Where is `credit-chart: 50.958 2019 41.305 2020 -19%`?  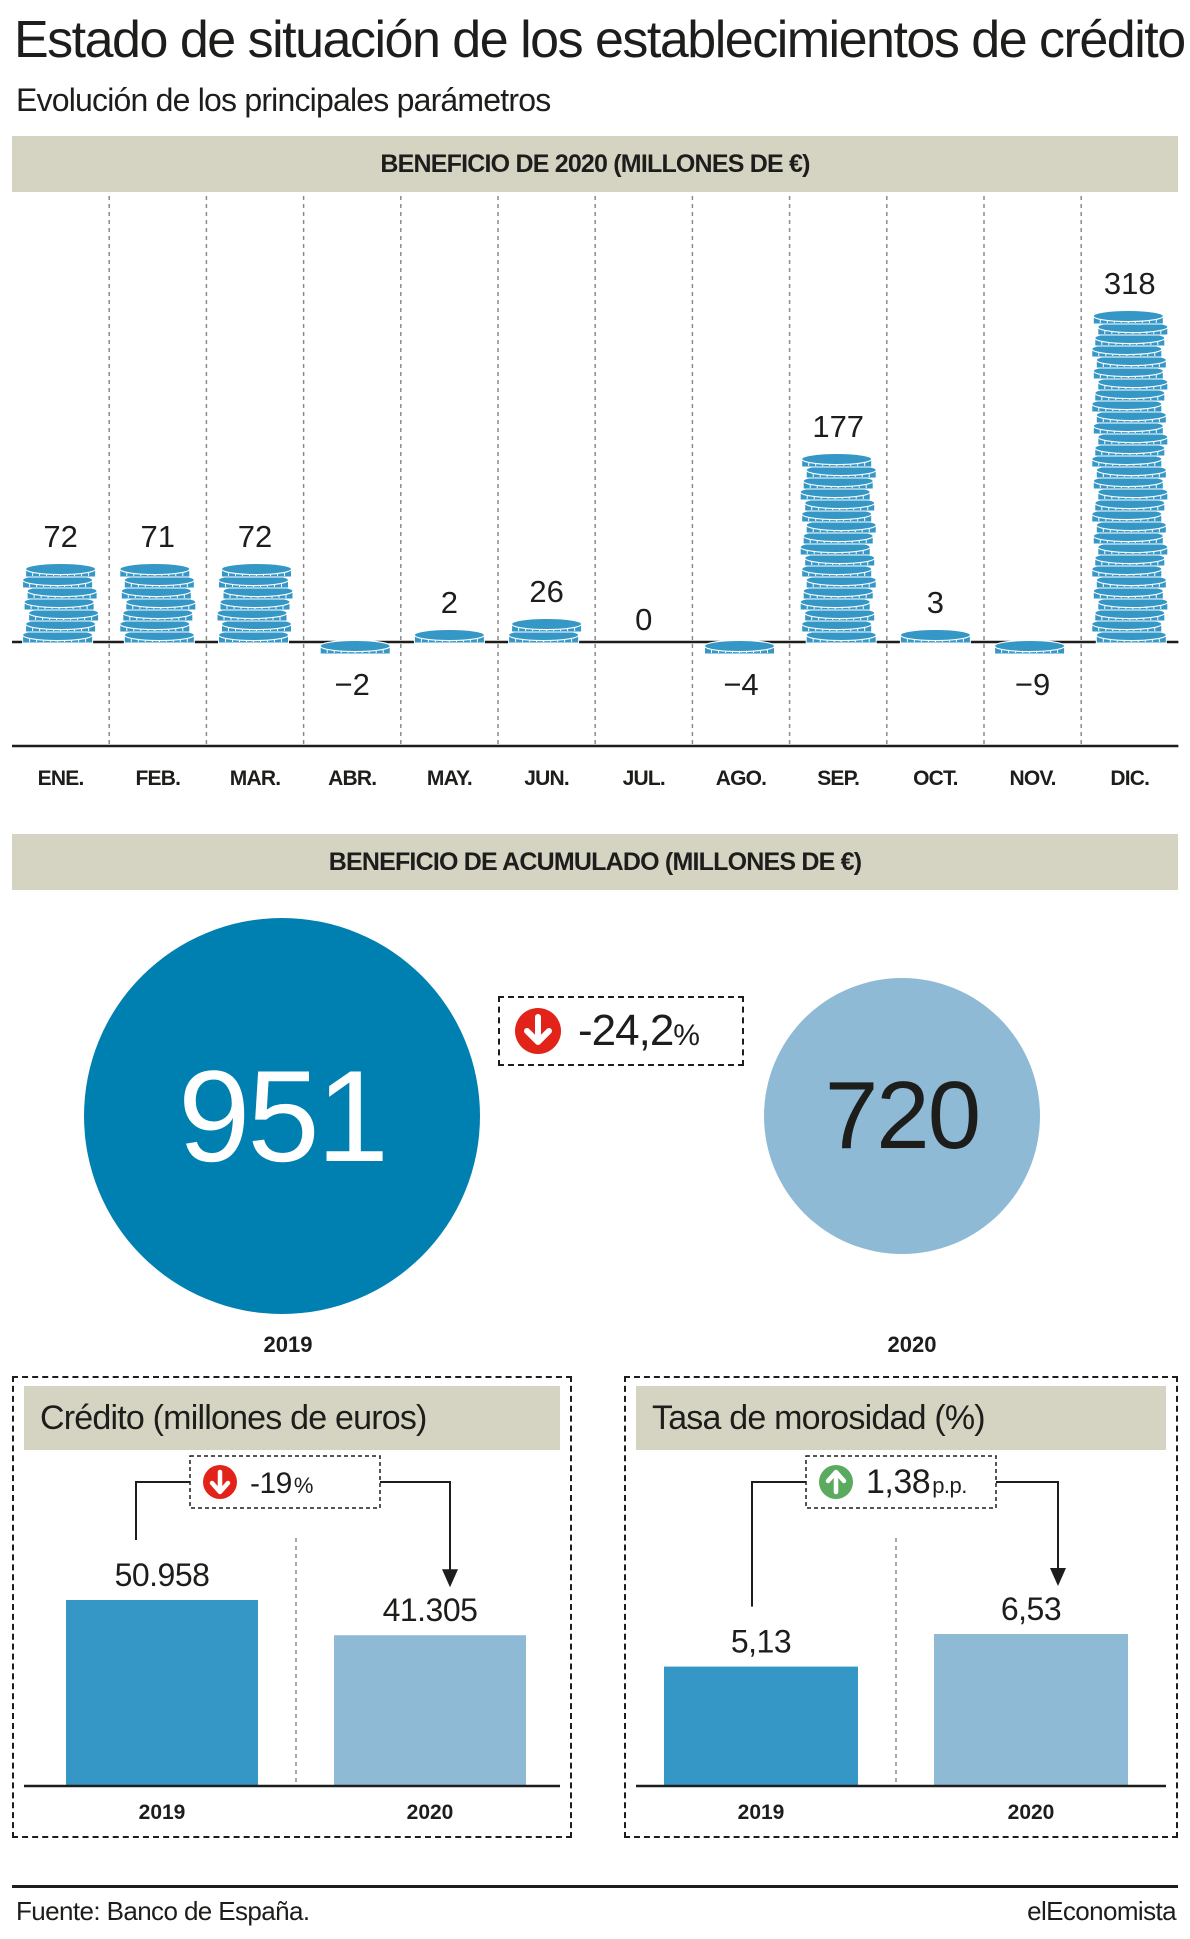 credit-chart: 50.958 2019 41.305 2020 -19% is located at coordinates (292, 1639).